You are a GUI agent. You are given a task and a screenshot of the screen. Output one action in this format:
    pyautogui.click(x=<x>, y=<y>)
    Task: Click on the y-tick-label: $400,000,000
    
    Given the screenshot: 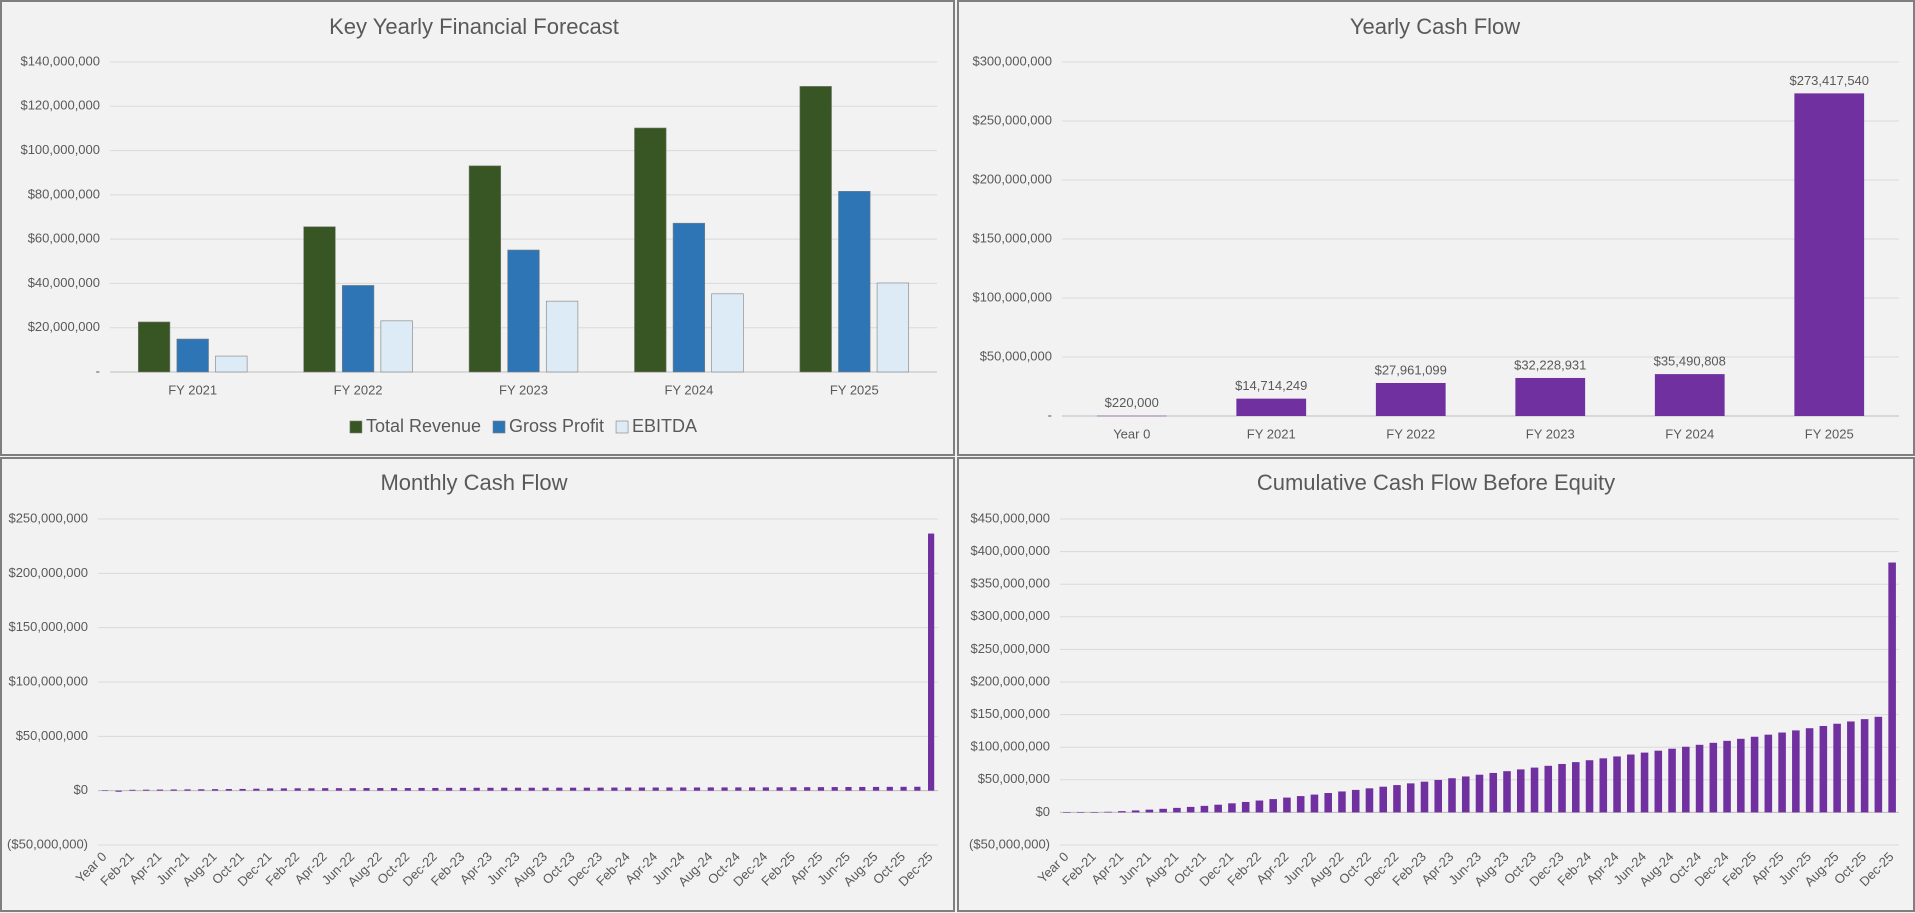 What is the action you would take?
    pyautogui.click(x=1010, y=550)
    